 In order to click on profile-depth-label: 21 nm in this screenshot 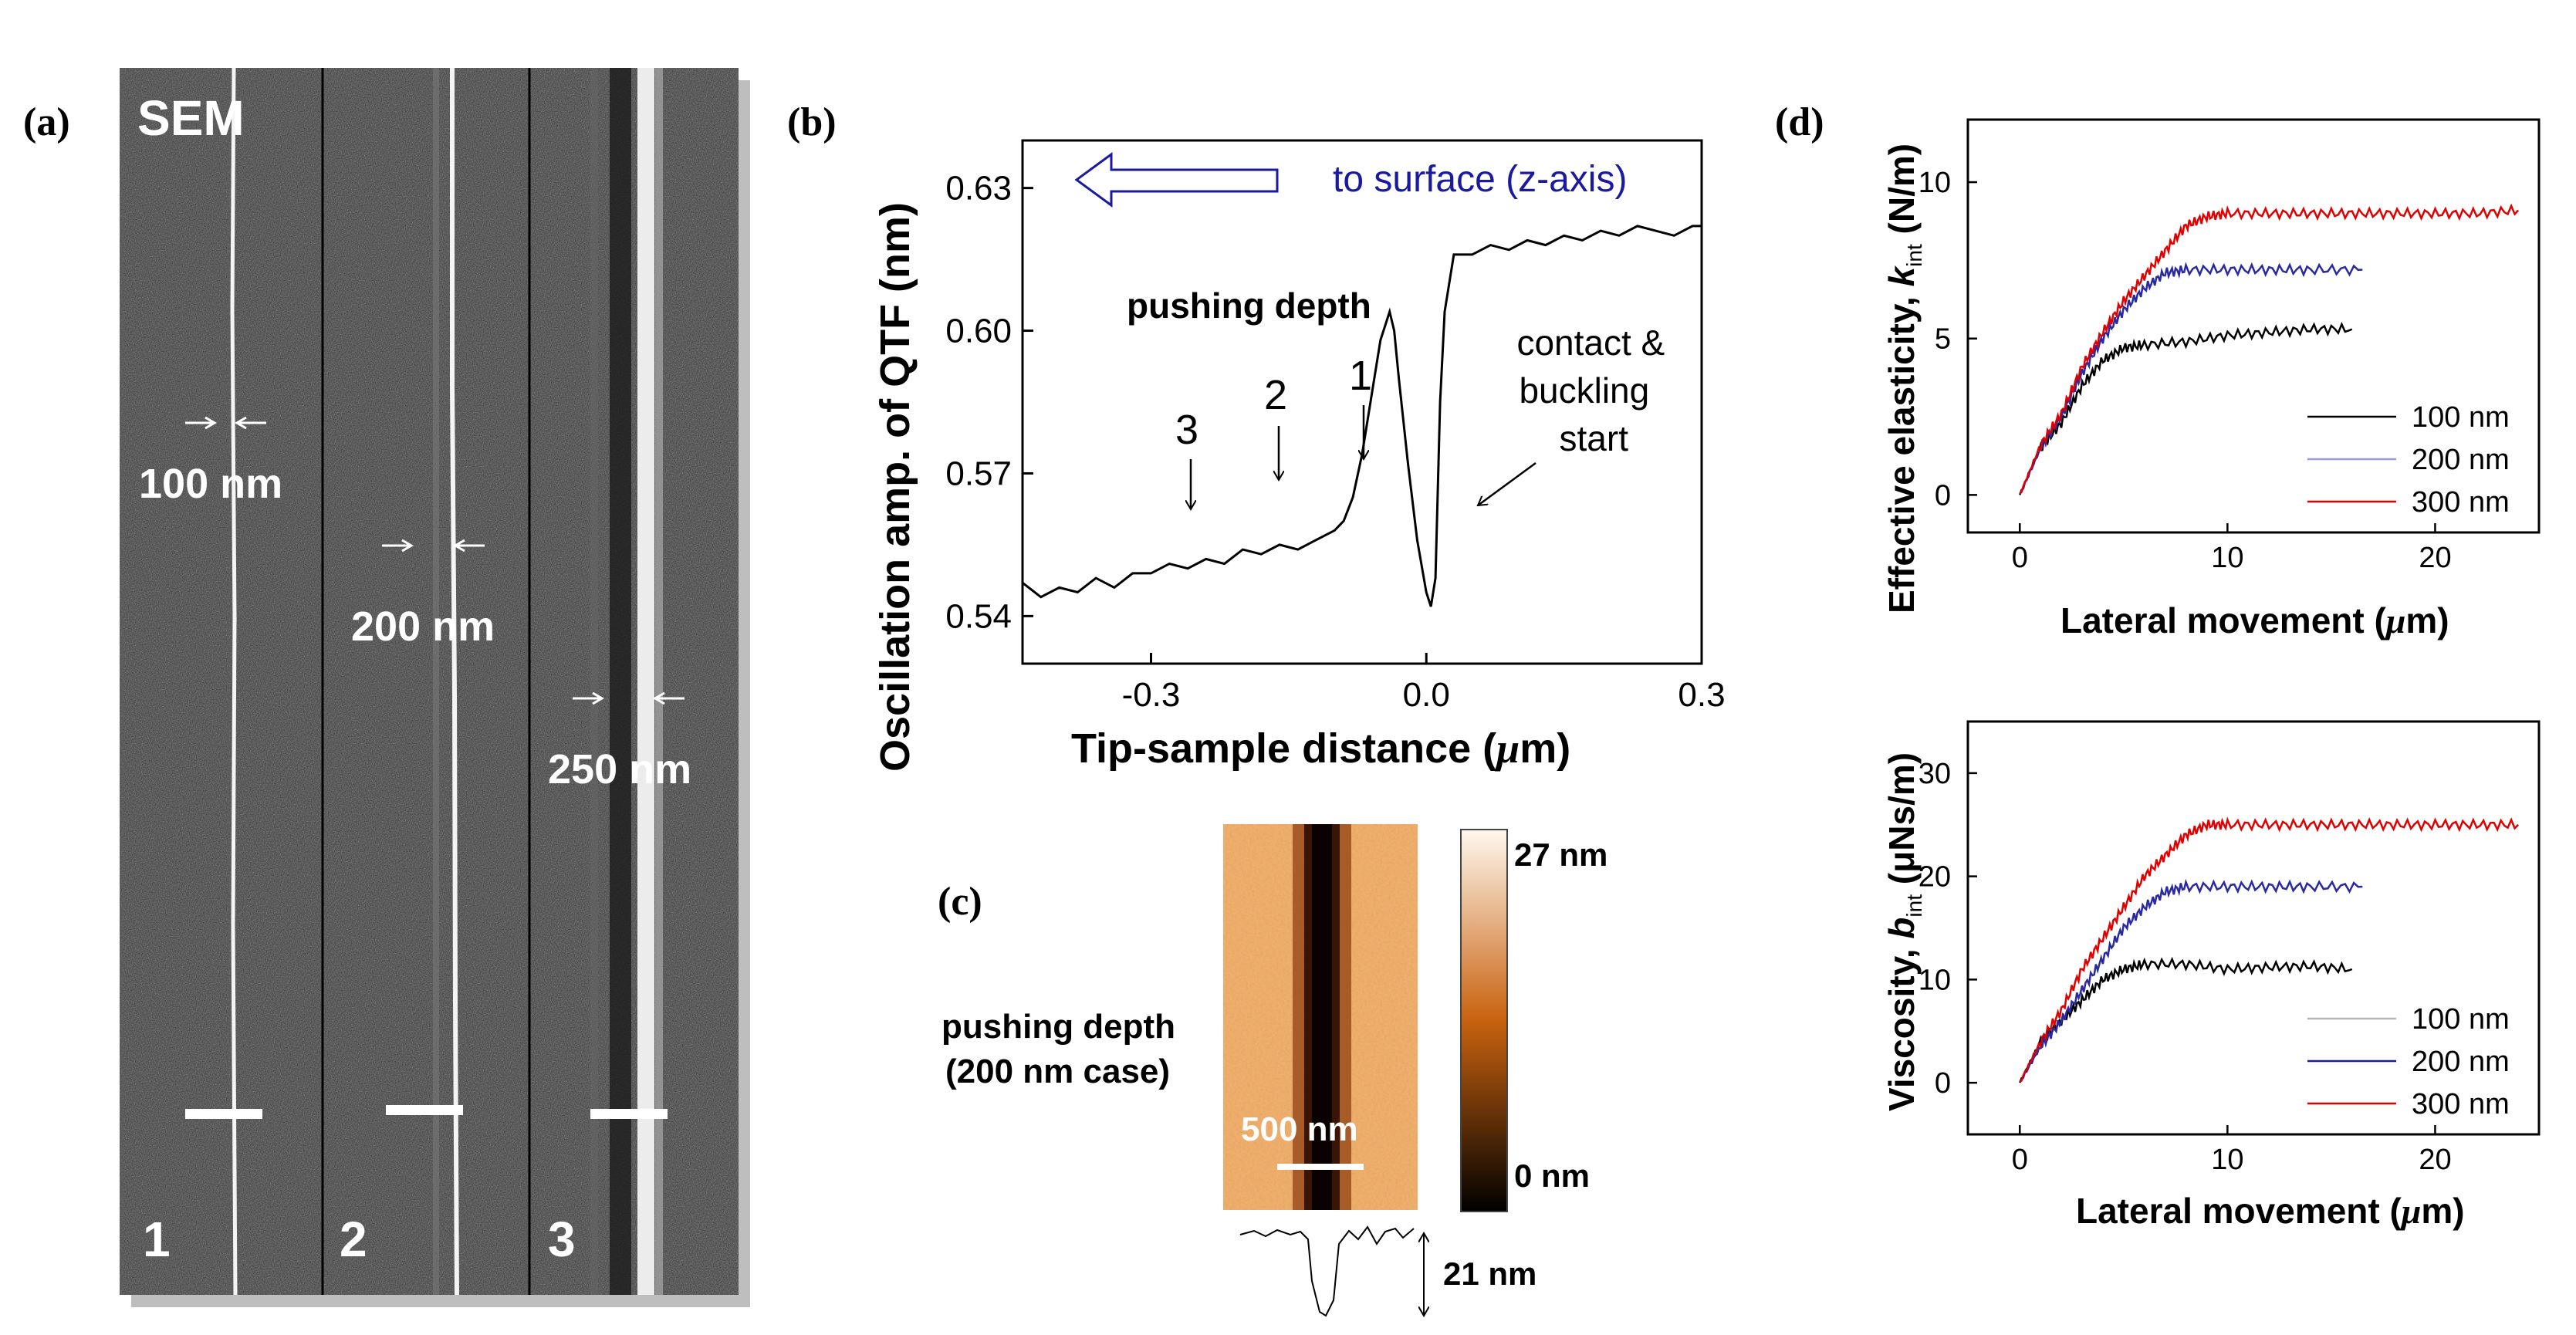, I will do `click(1489, 1274)`.